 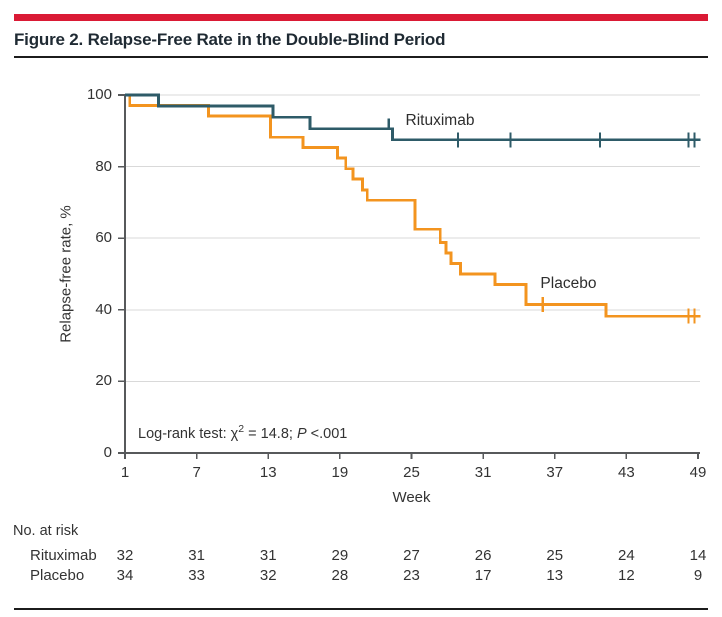 What do you see at coordinates (361, 609) in the screenshot?
I see `bottom-rule` at bounding box center [361, 609].